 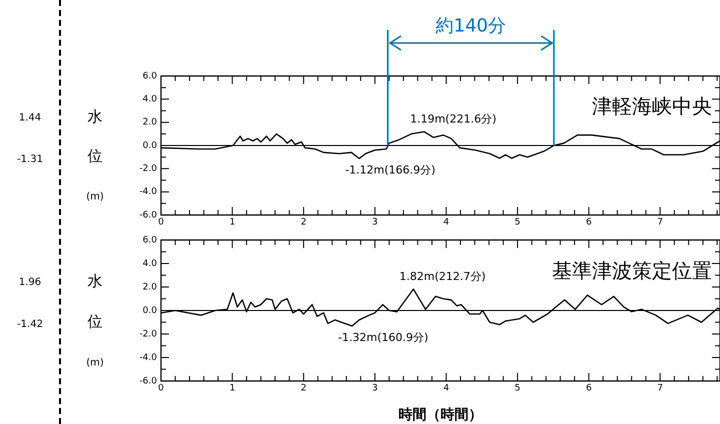 I want to click on text: -1.31, so click(x=30, y=159).